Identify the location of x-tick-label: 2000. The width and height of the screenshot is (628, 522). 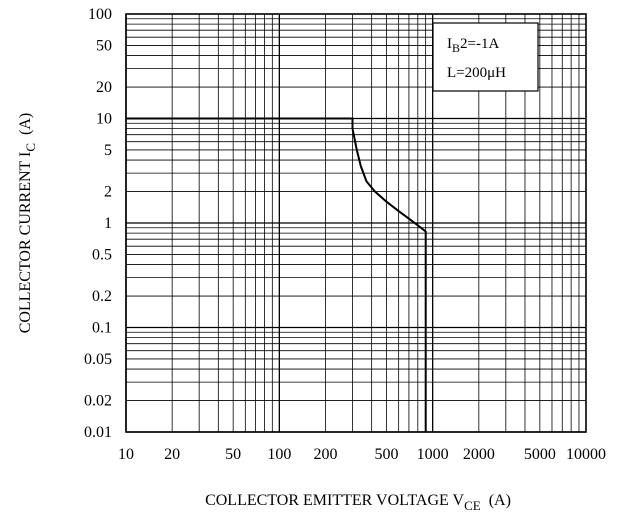
(479, 454).